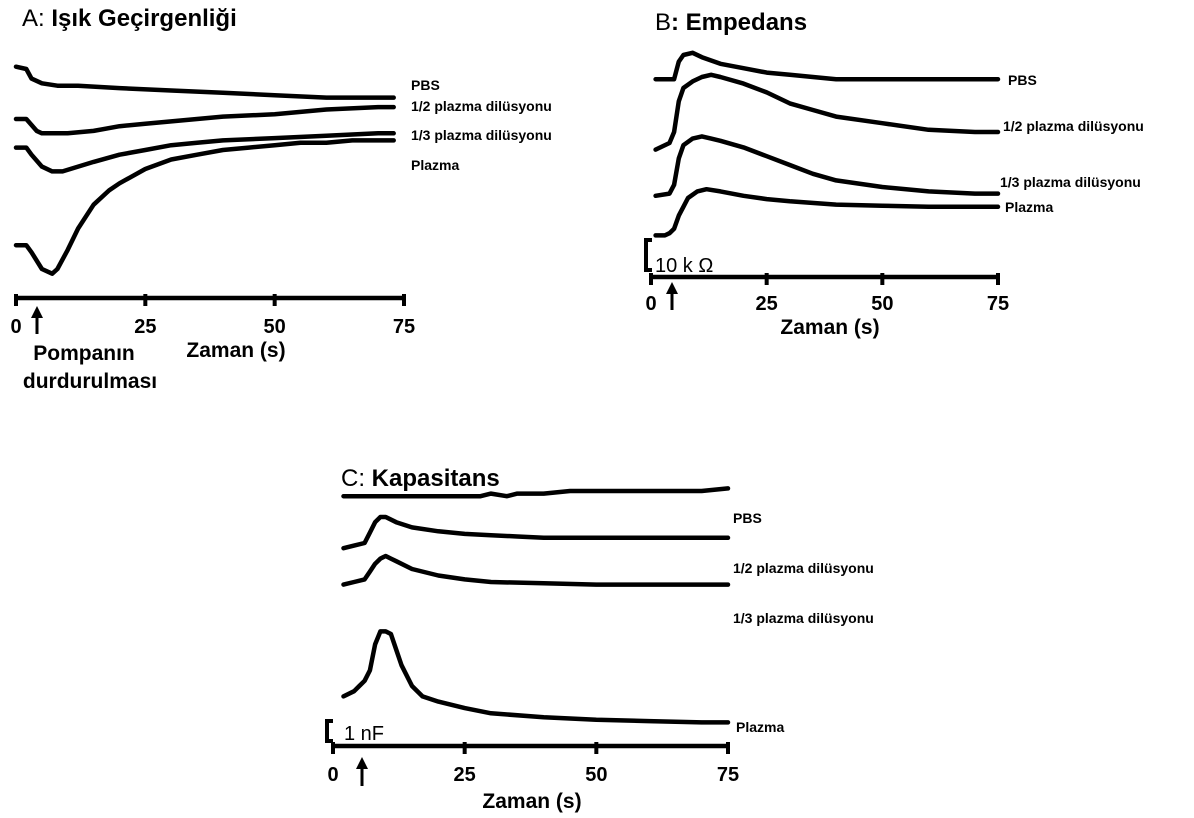  What do you see at coordinates (731, 22) in the screenshot?
I see `panel-b-title: B: Empedans` at bounding box center [731, 22].